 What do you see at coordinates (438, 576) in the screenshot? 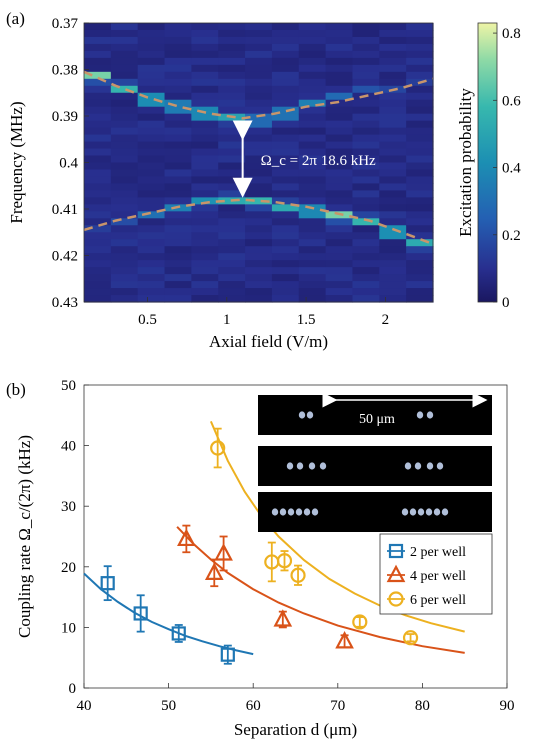
I see `legend-label: 4 per well` at bounding box center [438, 576].